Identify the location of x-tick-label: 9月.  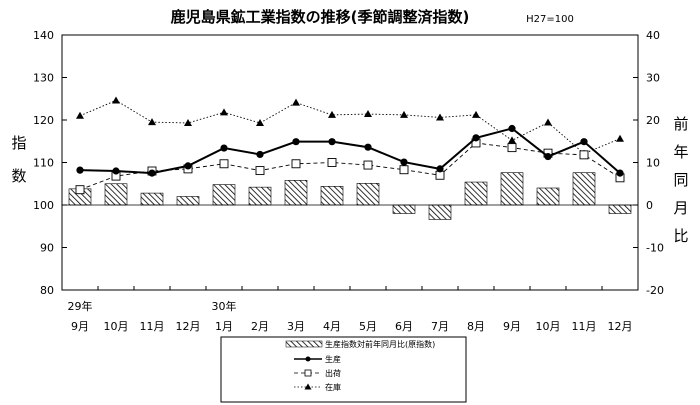
(80, 326).